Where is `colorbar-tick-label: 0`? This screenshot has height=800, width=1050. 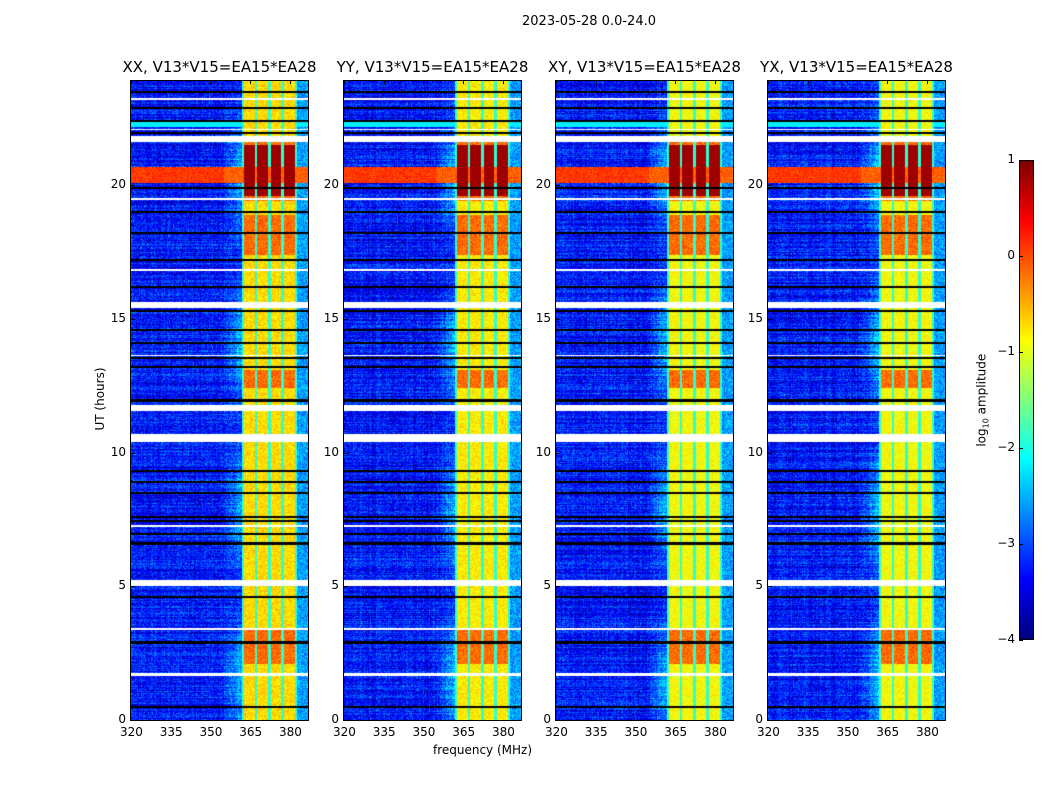
colorbar-tick-label: 0 is located at coordinates (1011, 255).